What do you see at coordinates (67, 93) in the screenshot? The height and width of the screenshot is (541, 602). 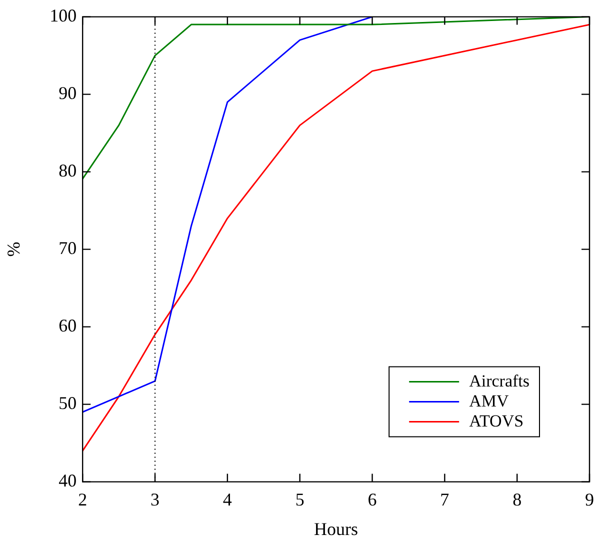 I see `y-tick-label: 90` at bounding box center [67, 93].